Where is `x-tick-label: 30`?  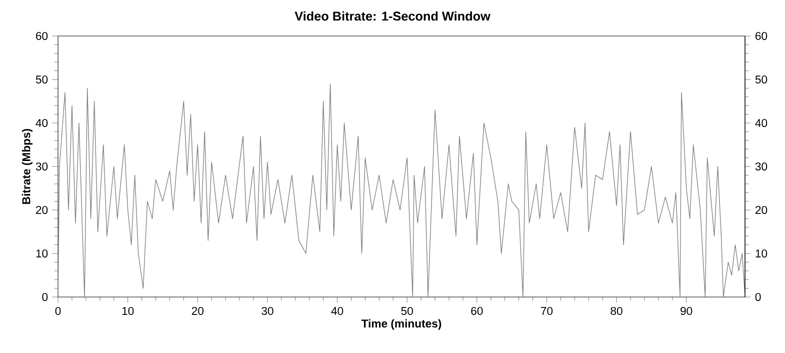
x-tick-label: 30 is located at coordinates (268, 310).